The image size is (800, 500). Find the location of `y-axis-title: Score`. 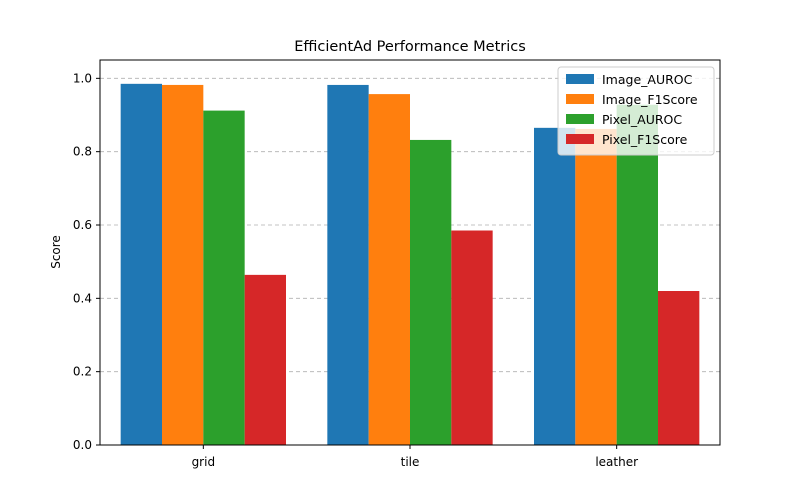

y-axis-title: Score is located at coordinates (56, 252).